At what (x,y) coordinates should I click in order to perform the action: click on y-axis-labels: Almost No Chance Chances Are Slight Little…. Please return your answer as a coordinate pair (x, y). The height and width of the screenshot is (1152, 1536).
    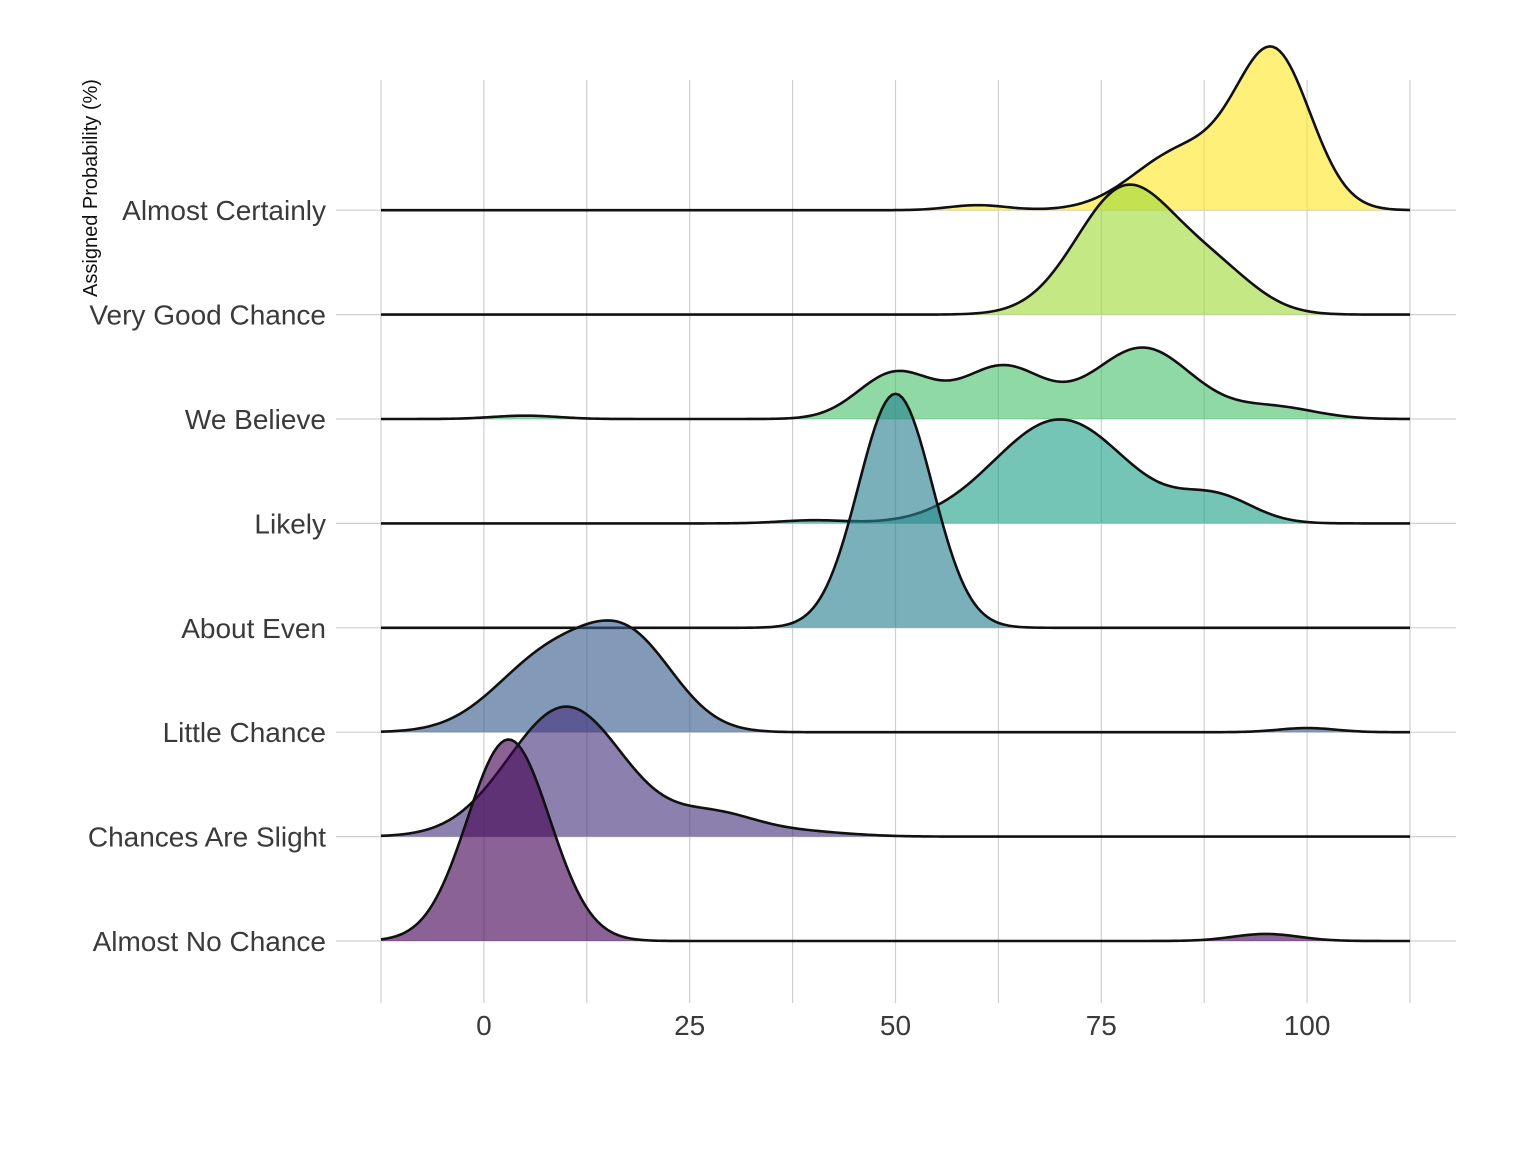
    Looking at the image, I should click on (207, 576).